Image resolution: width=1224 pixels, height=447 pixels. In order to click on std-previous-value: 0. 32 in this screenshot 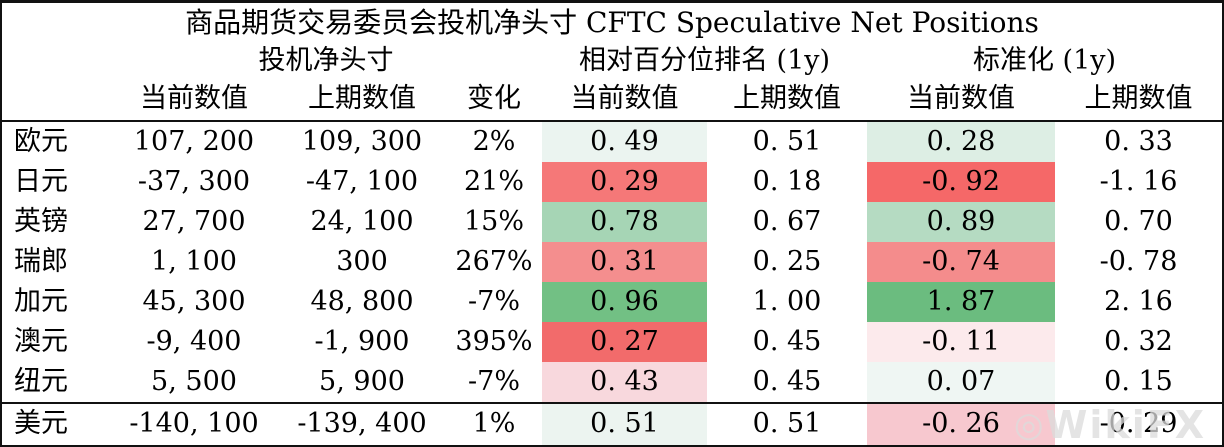, I will do `click(1138, 341)`.